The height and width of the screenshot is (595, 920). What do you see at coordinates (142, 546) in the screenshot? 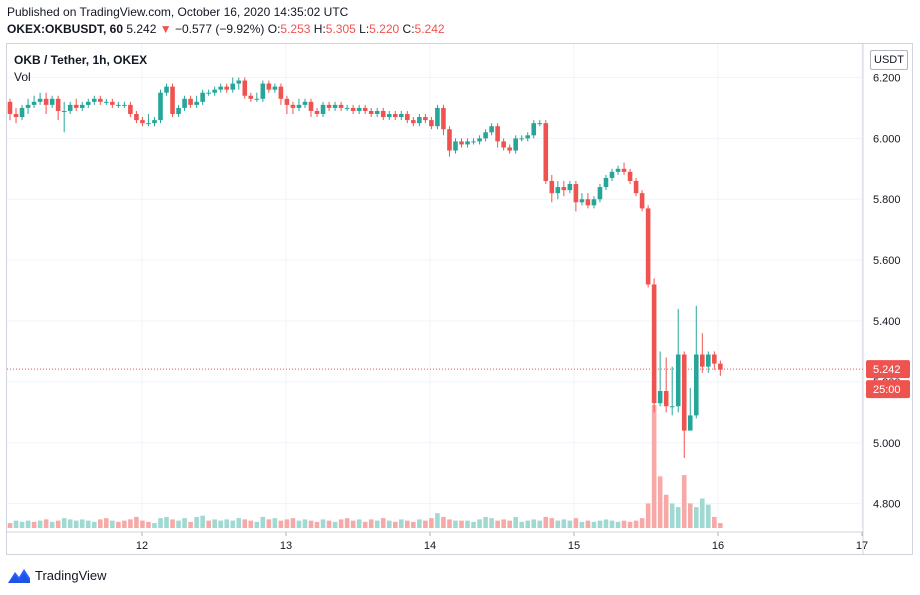
I see `x-tick-label: 12` at bounding box center [142, 546].